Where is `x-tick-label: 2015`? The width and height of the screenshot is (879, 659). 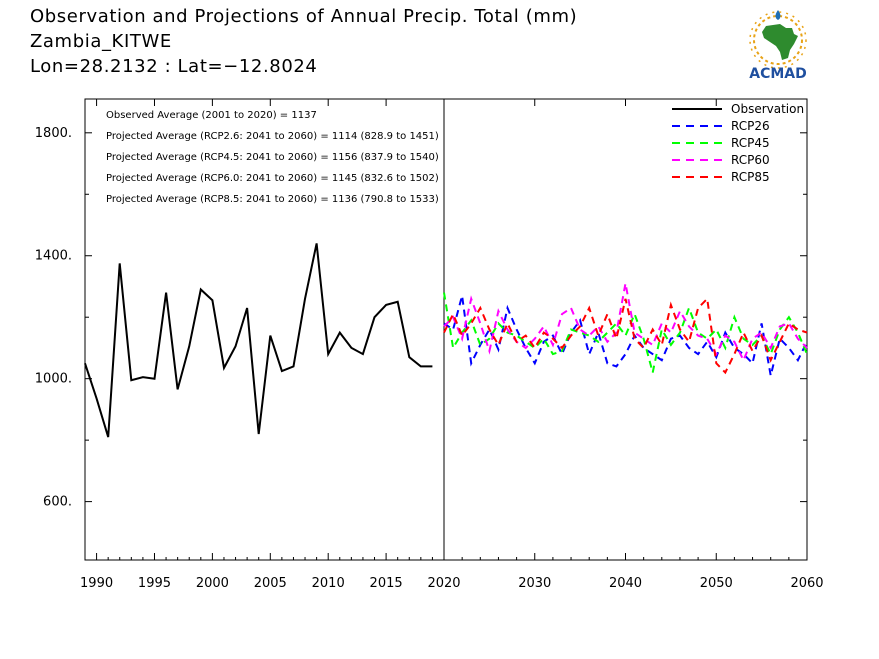
x-tick-label: 2015 is located at coordinates (386, 583).